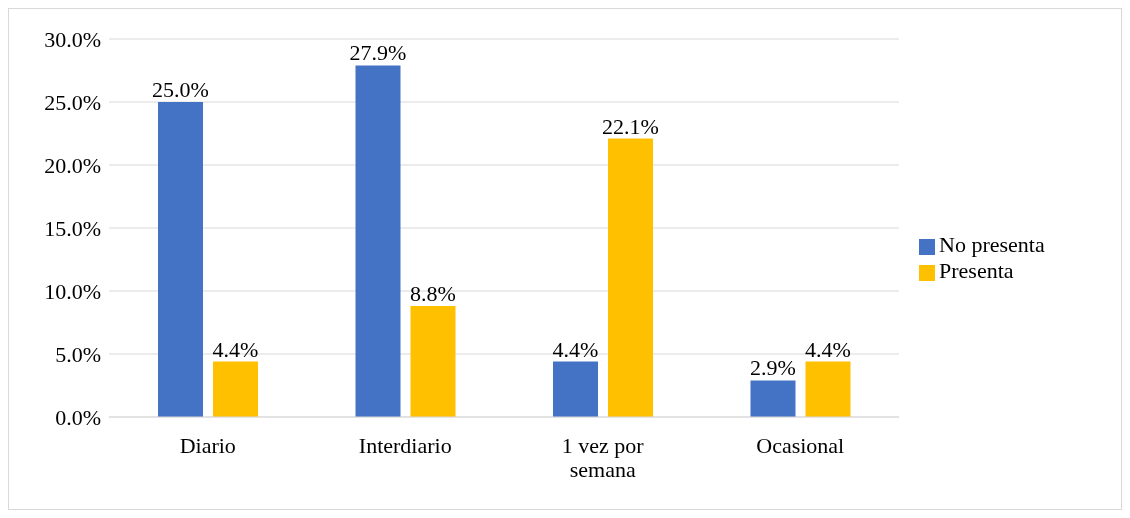  Describe the element at coordinates (773, 368) in the screenshot. I see `data-label: 2.9%` at that location.